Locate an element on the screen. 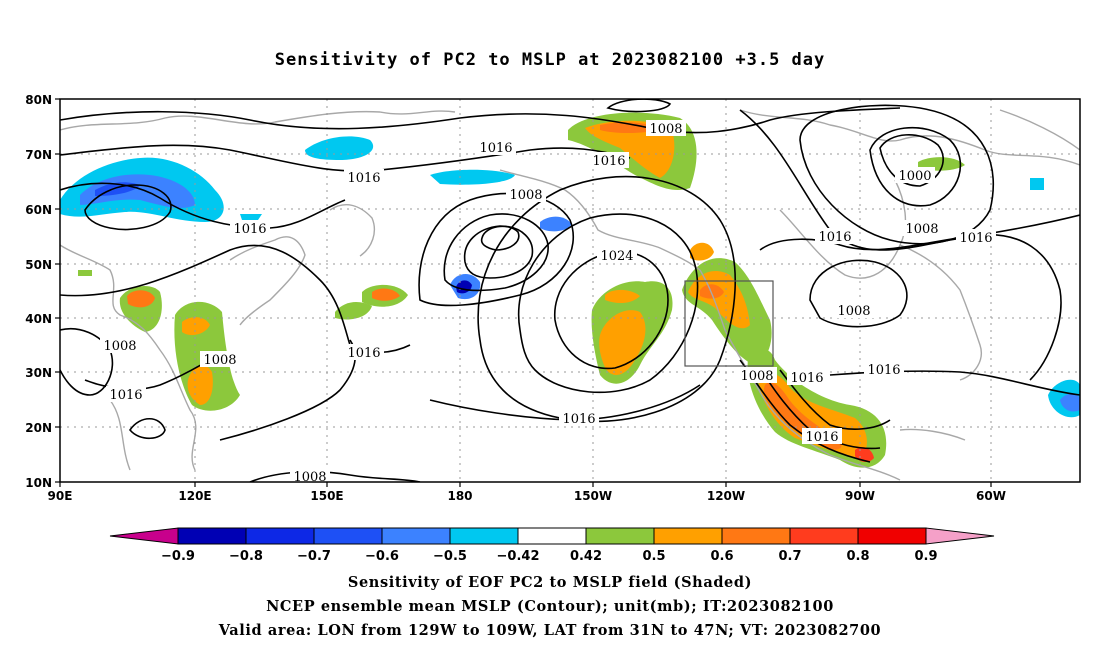  colorbar-tick-label: 0.5 is located at coordinates (653, 556).